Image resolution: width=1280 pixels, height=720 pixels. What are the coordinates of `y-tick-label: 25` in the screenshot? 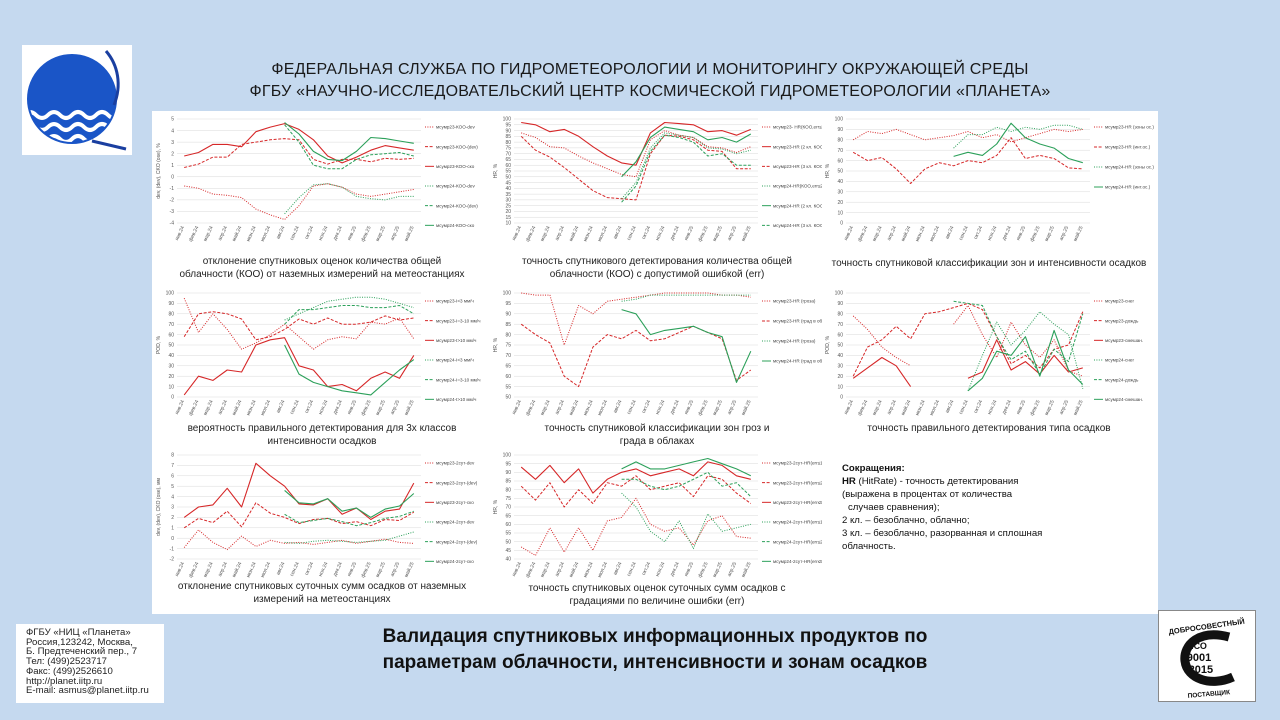 It's located at (508, 206).